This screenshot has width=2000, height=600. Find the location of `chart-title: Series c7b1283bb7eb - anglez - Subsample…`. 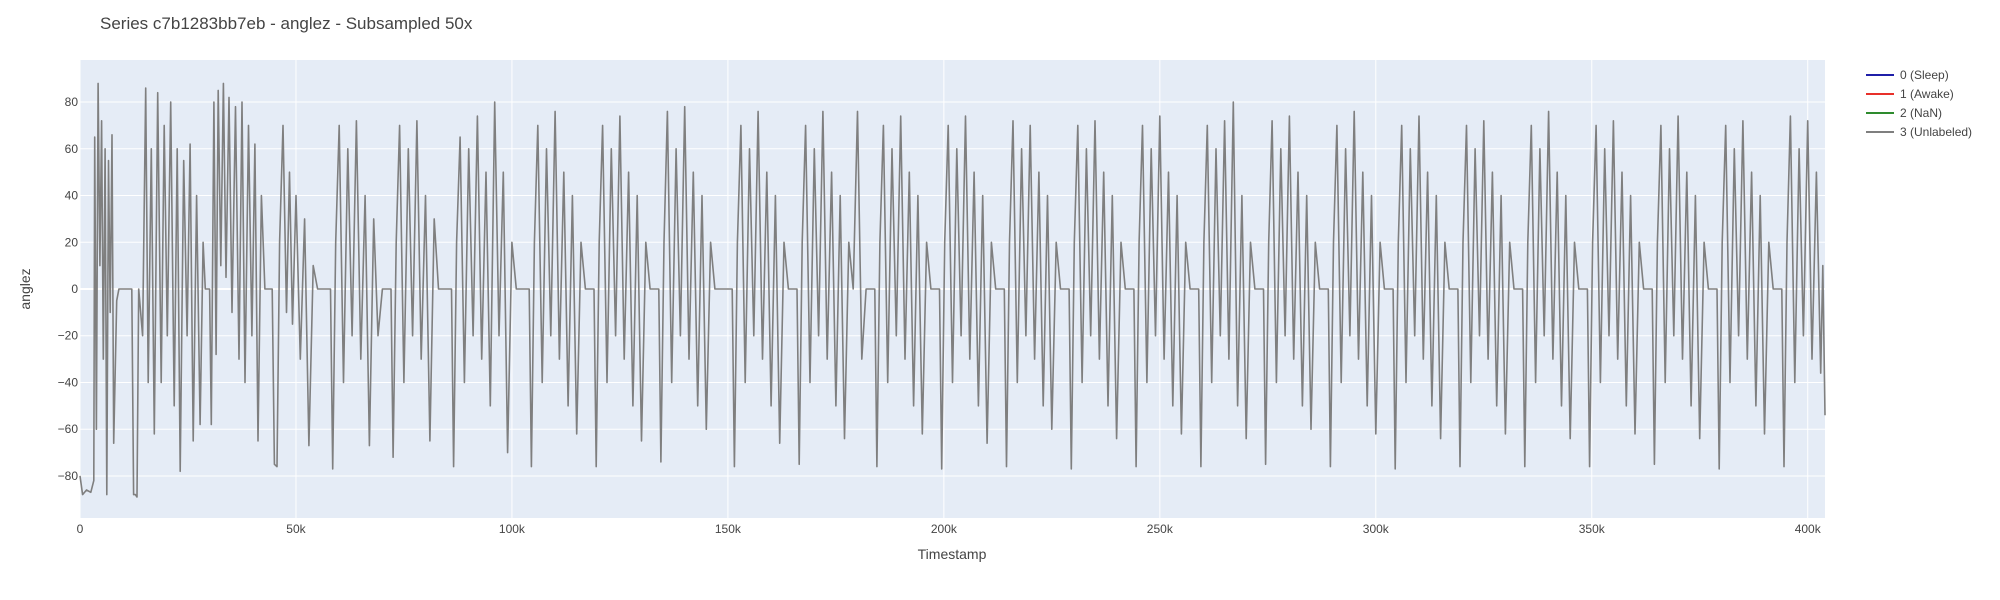

chart-title: Series c7b1283bb7eb - anglez - Subsample… is located at coordinates (286, 23).